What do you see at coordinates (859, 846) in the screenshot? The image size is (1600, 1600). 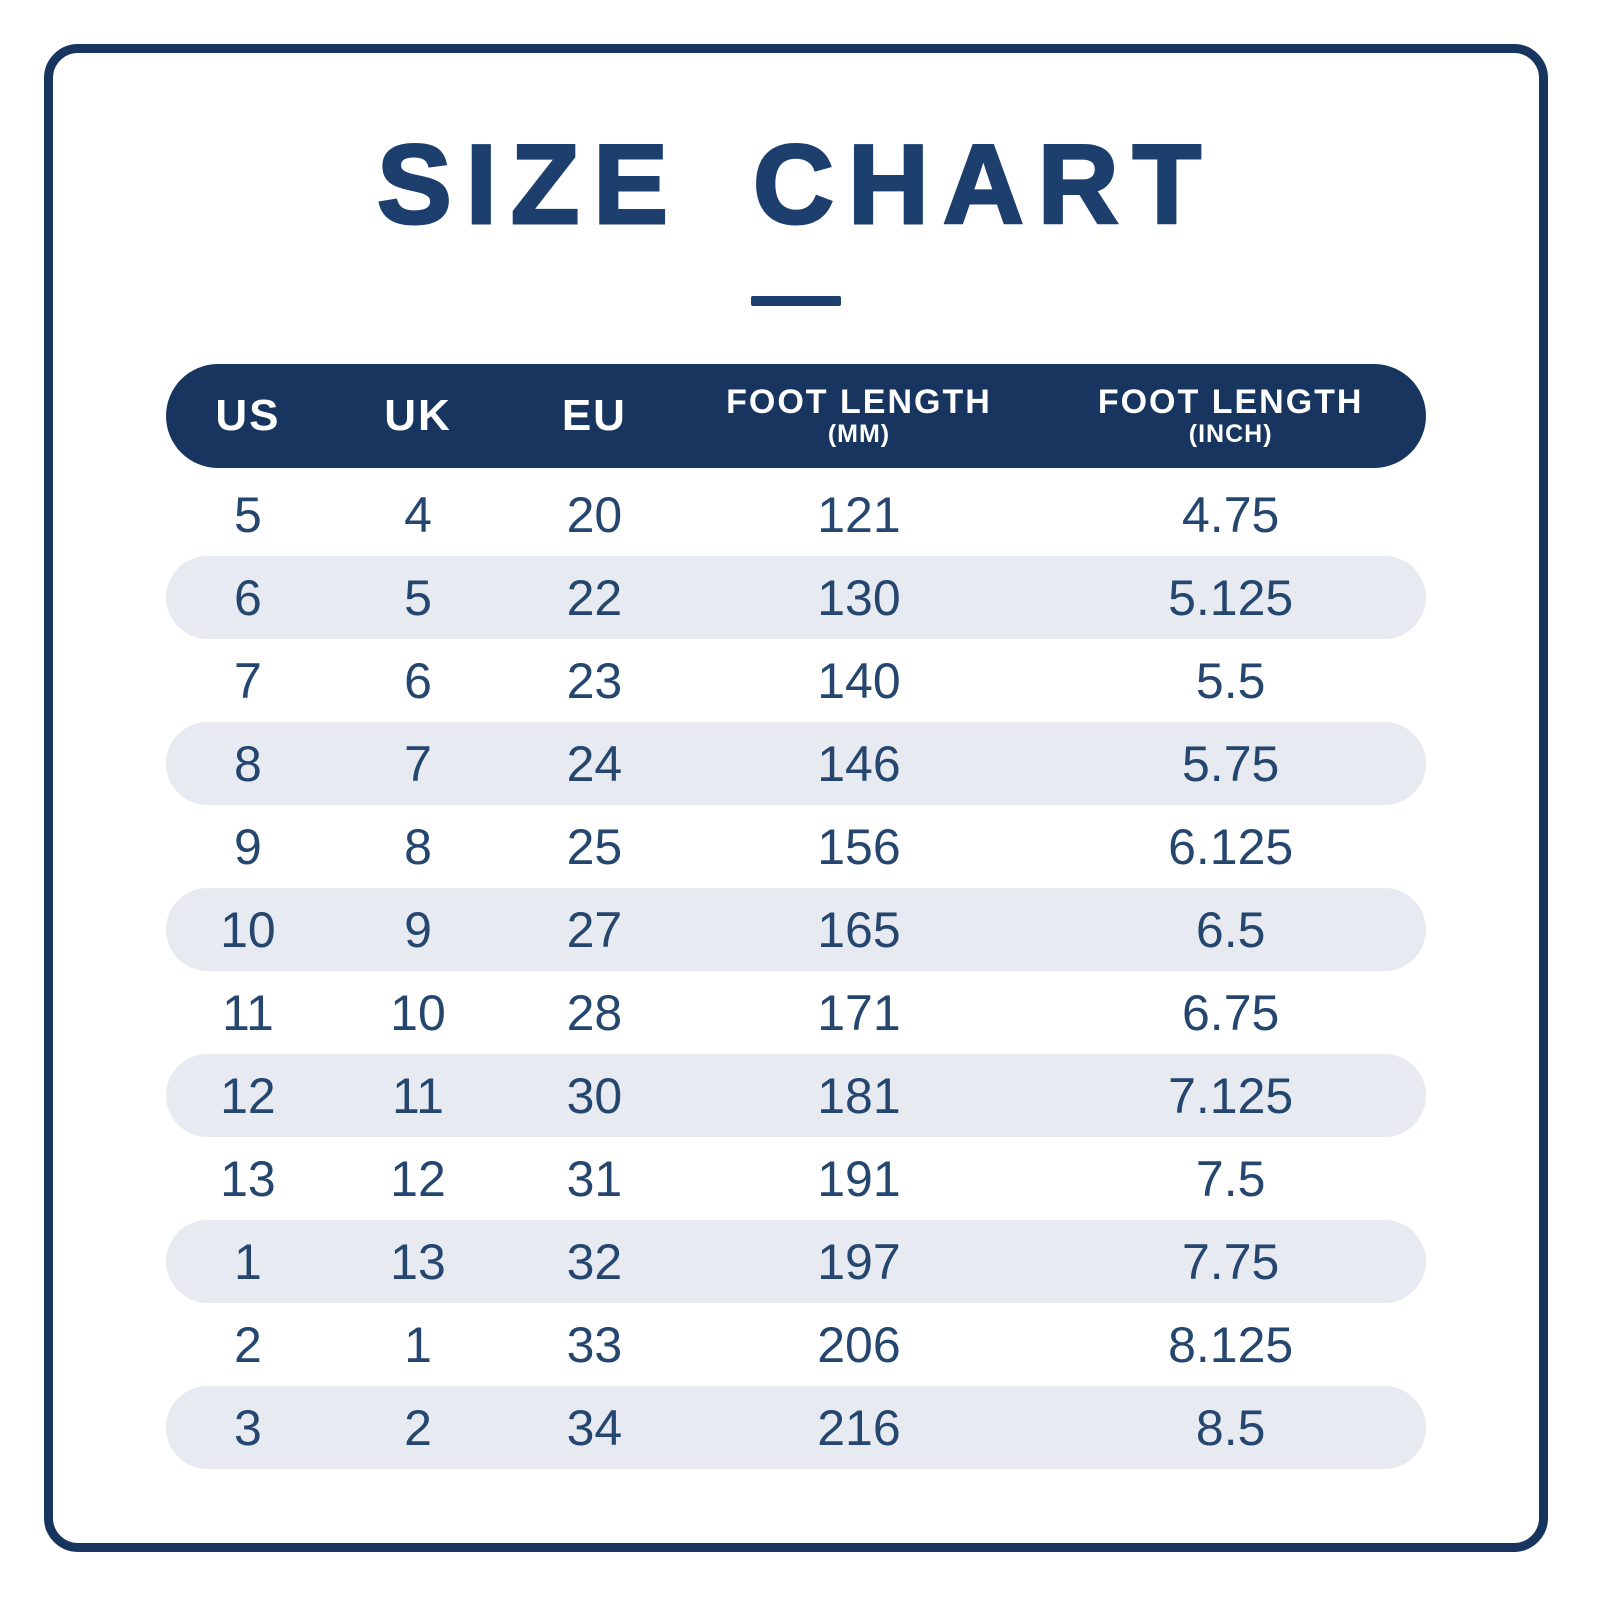 I see `table-cell: 156` at bounding box center [859, 846].